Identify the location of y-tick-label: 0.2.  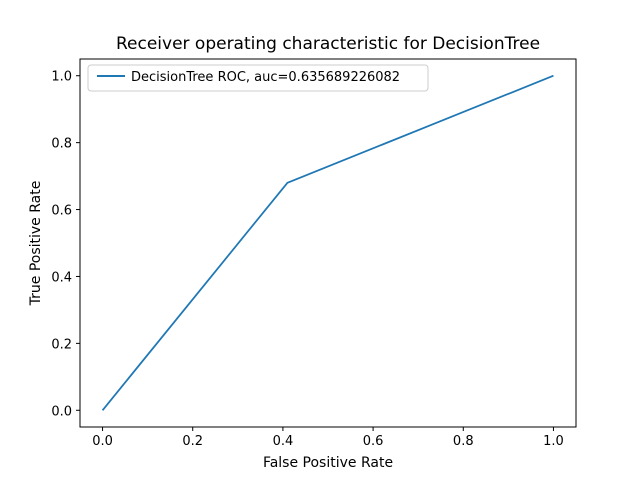
(61, 344).